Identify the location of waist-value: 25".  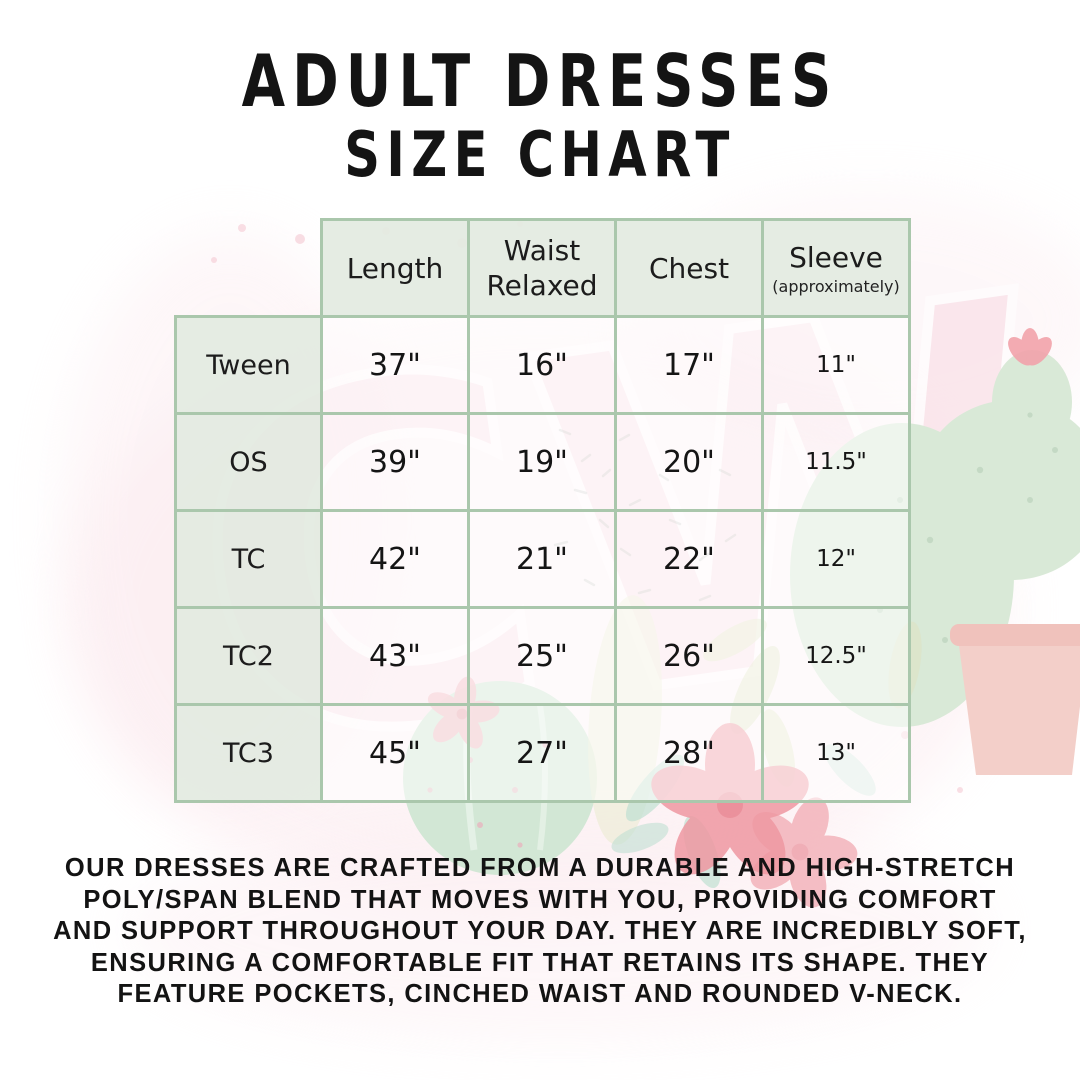
(542, 656).